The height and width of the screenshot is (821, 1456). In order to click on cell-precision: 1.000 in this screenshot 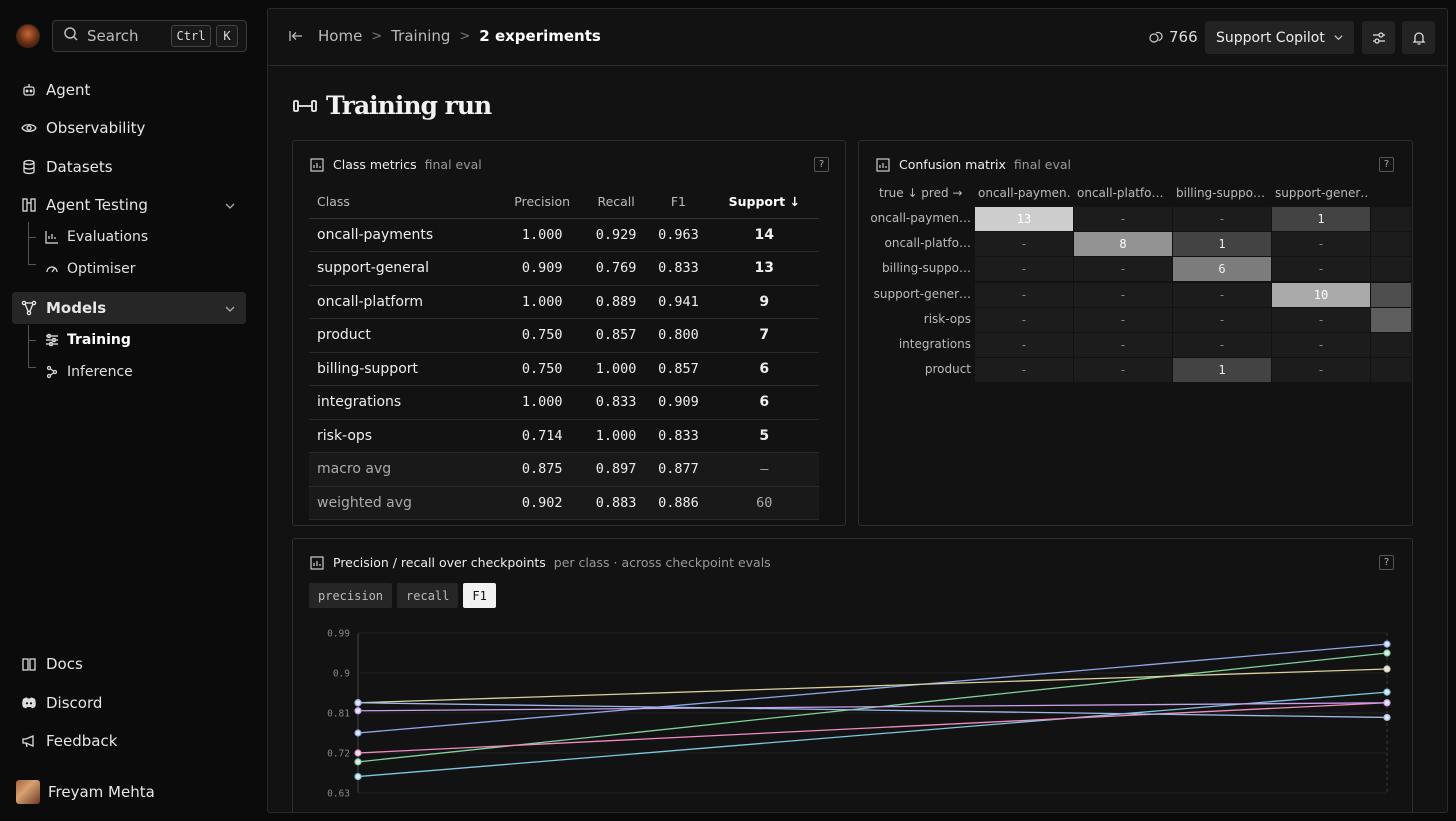, I will do `click(542, 235)`.